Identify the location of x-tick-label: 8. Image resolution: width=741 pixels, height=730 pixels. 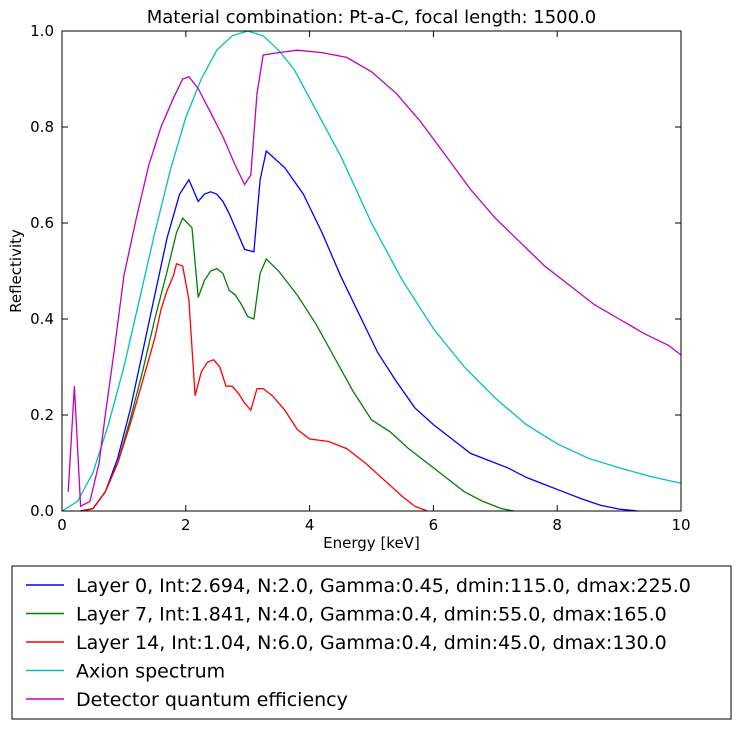
(557, 525).